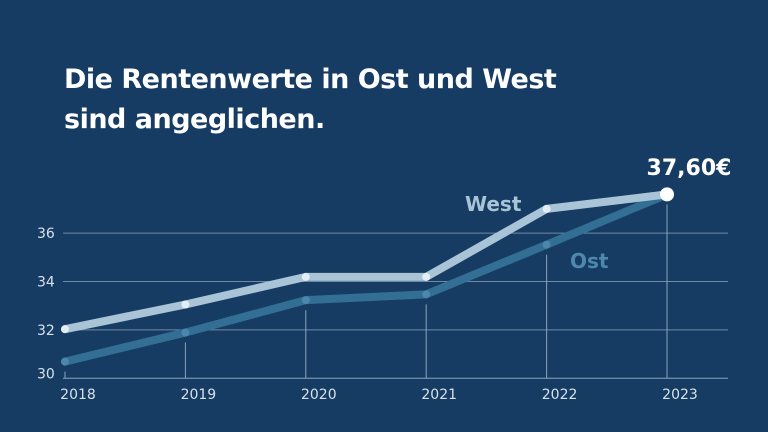 This screenshot has height=432, width=768. I want to click on series-label-west: West, so click(493, 204).